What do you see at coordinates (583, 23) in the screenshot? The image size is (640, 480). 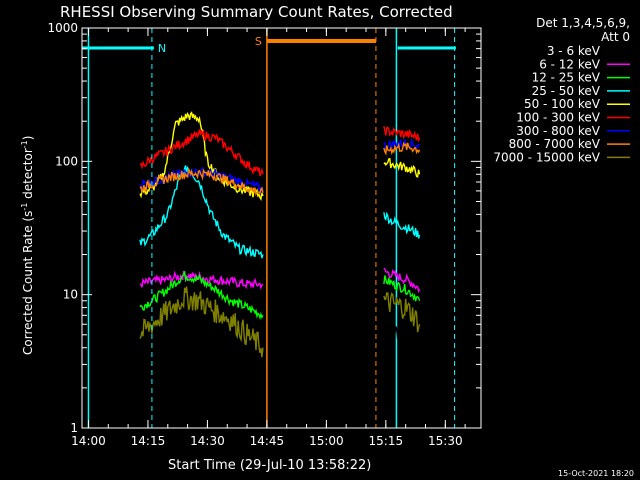 I see `legend-header-1: Det 1,3,4,5,6,9,` at bounding box center [583, 23].